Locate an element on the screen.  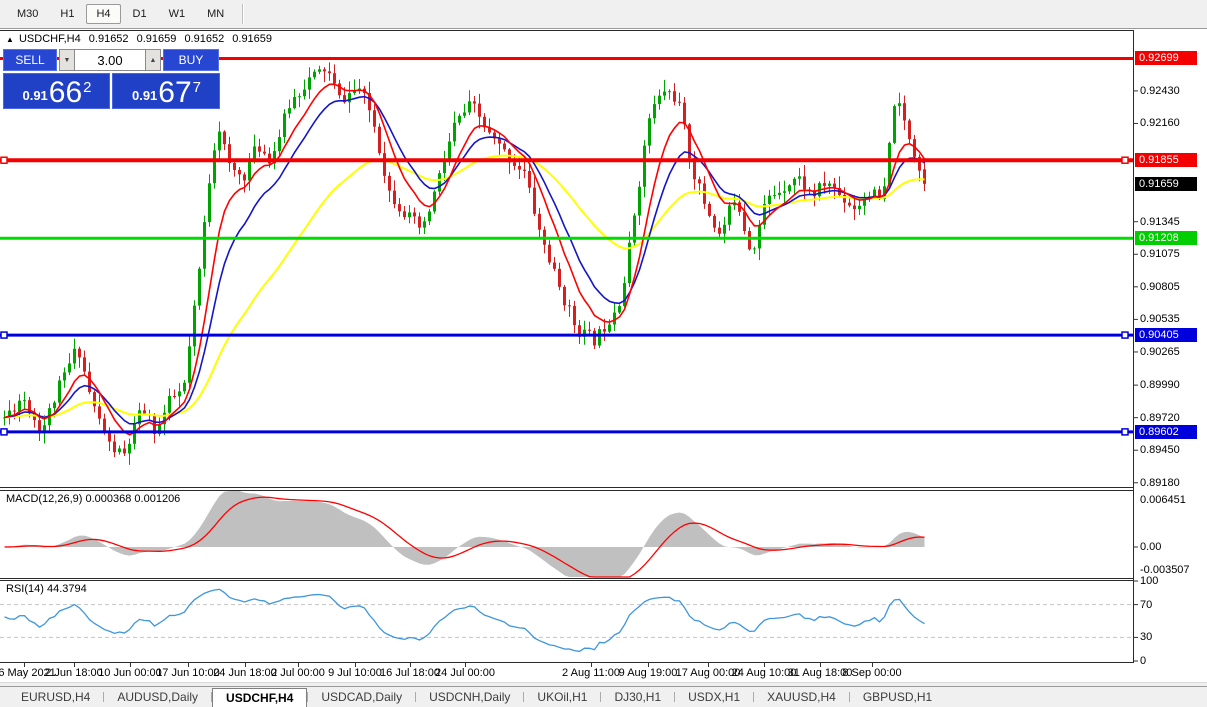
time-label: 16 Jul 18:00 is located at coordinates (410, 673).